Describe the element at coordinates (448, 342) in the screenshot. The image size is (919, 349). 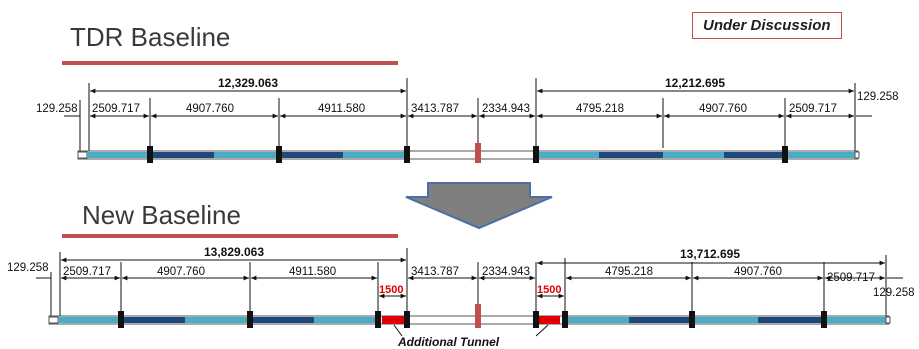
I see `additional-tunnel-label: Additional Tunnel` at that location.